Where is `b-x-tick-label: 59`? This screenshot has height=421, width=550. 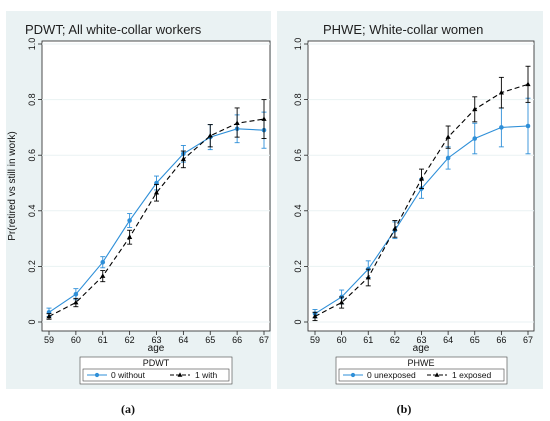
b-x-tick-label: 59 is located at coordinates (315, 340).